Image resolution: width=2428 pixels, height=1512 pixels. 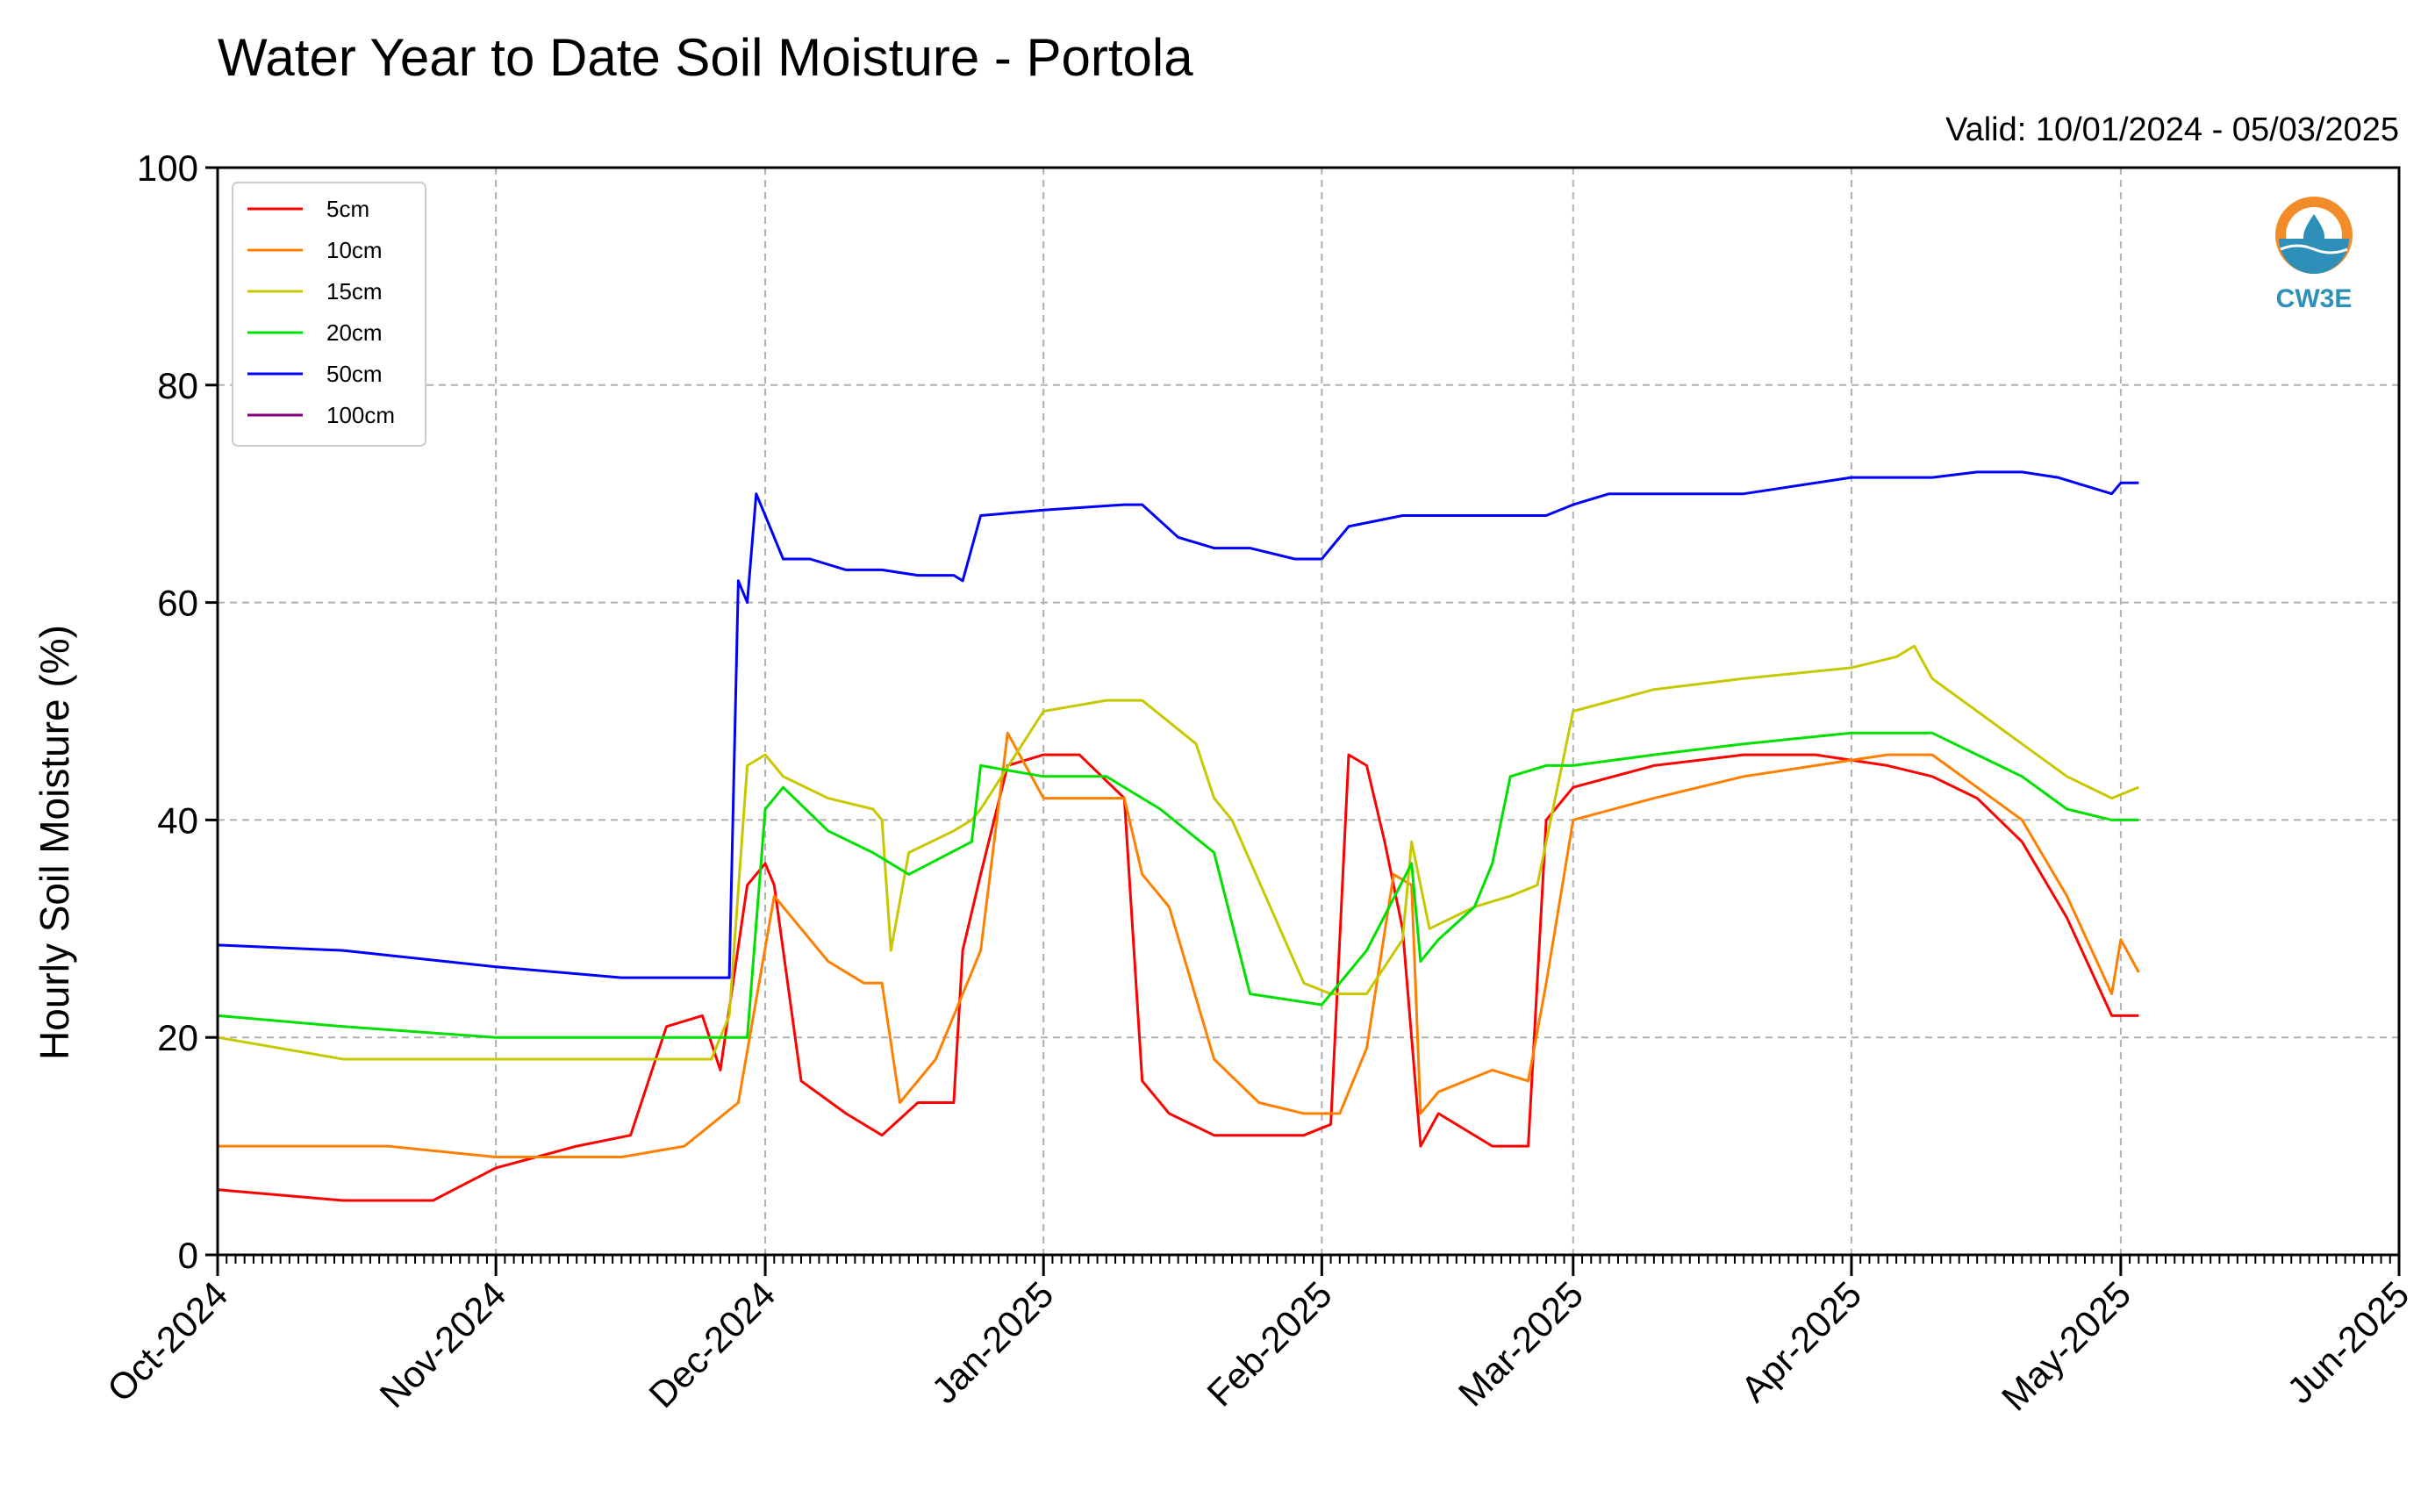 I want to click on legend-label-5cm: 5cm, so click(x=347, y=209).